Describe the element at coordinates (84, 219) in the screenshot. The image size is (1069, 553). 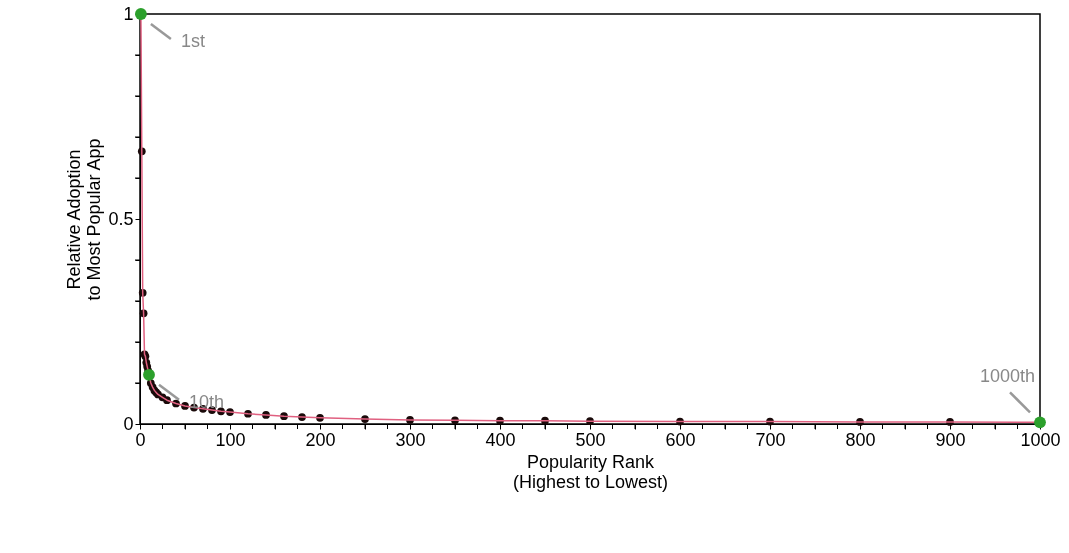
I see `y-axis-title: Relative Adoption to Most Popular App` at that location.